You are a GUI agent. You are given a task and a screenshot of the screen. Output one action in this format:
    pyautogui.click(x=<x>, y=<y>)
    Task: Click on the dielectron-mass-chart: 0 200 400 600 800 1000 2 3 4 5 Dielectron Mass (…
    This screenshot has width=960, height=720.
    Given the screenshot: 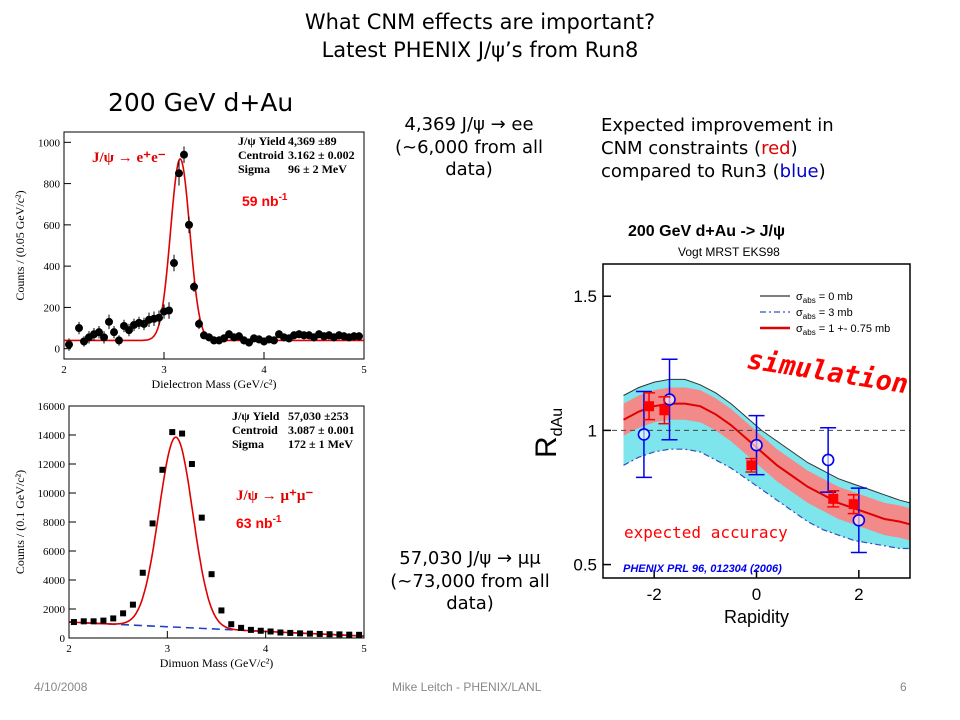 What is the action you would take?
    pyautogui.click(x=190, y=260)
    